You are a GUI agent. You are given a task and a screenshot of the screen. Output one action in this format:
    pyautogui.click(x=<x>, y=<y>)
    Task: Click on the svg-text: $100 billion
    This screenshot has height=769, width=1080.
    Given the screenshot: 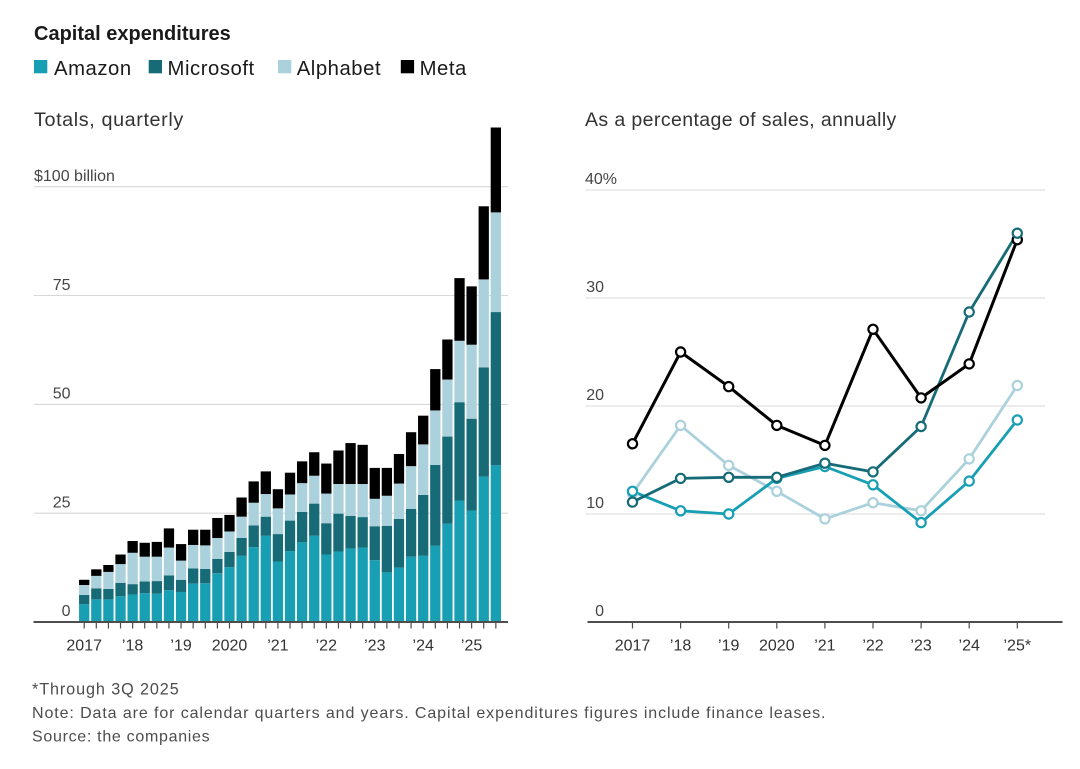 What is the action you would take?
    pyautogui.click(x=74, y=176)
    